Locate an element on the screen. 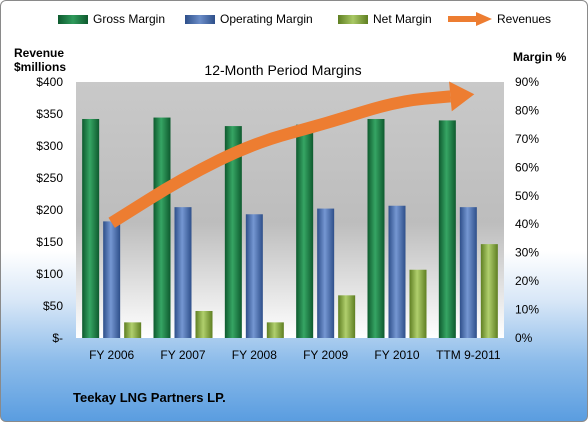  right-tick-label: 70% is located at coordinates (527, 139).